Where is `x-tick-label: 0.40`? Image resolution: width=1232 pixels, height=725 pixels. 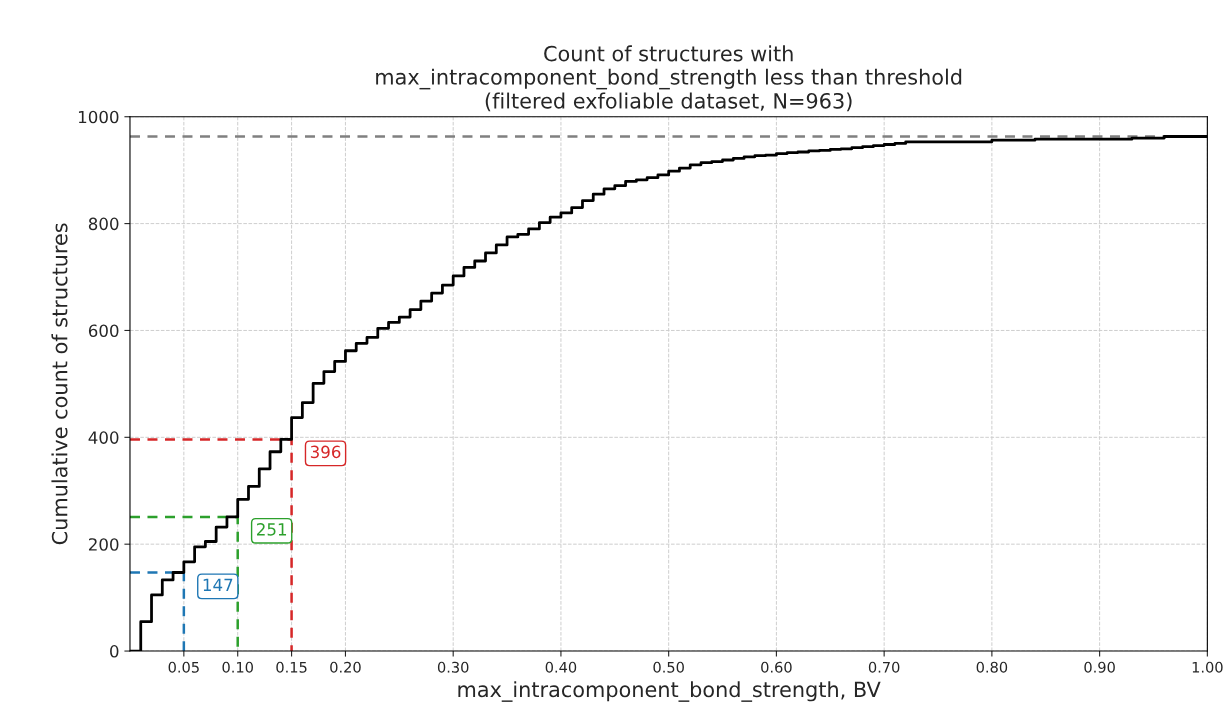 x-tick-label: 0.40 is located at coordinates (561, 667).